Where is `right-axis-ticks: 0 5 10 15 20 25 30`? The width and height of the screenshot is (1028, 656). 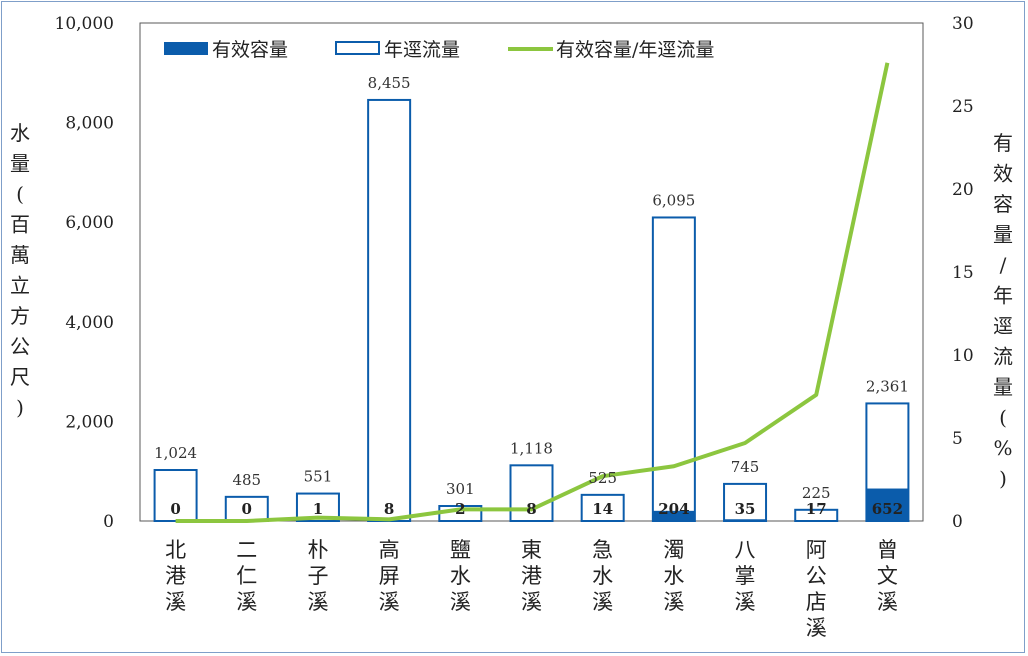 right-axis-ticks: 0 5 10 15 20 25 30 is located at coordinates (963, 273).